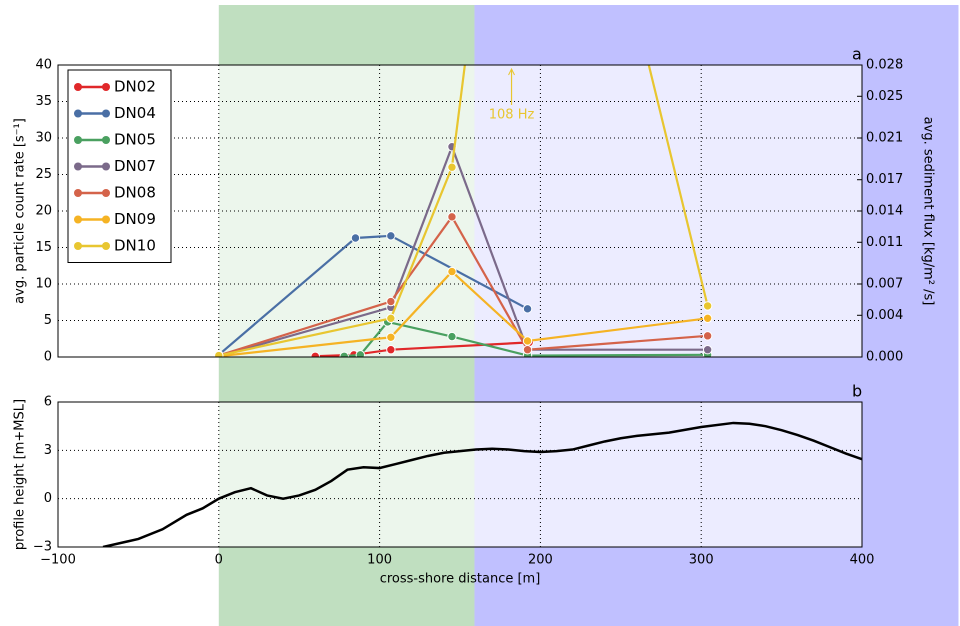 The image size is (960, 626). What do you see at coordinates (43, 65) in the screenshot?
I see `y-tick-label: 40` at bounding box center [43, 65].